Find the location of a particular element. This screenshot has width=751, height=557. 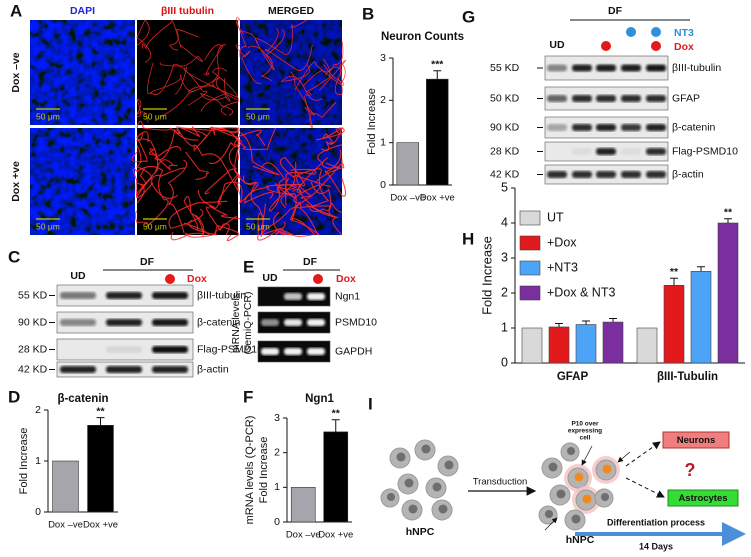

y-tick-label: 5 is located at coordinates (504, 187).